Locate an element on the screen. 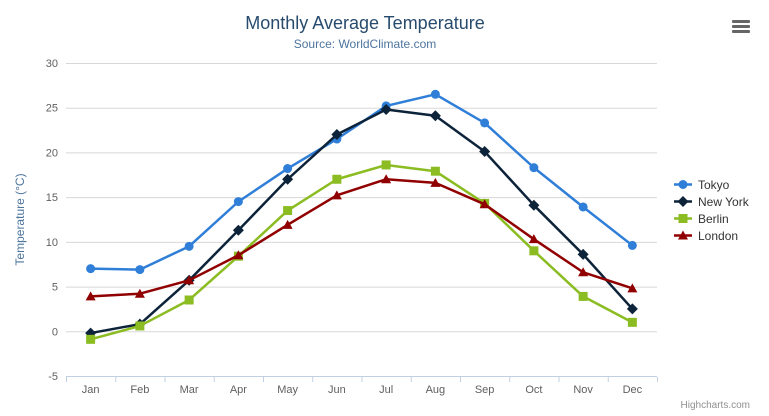 This screenshot has width=769, height=416. x-axis-tick-label: Sep is located at coordinates (485, 390).